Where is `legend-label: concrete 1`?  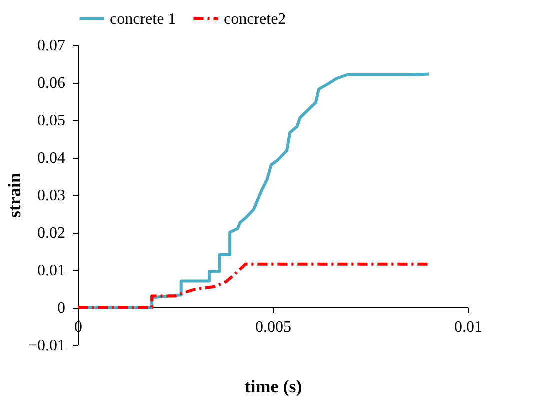 legend-label: concrete 1 is located at coordinates (143, 19).